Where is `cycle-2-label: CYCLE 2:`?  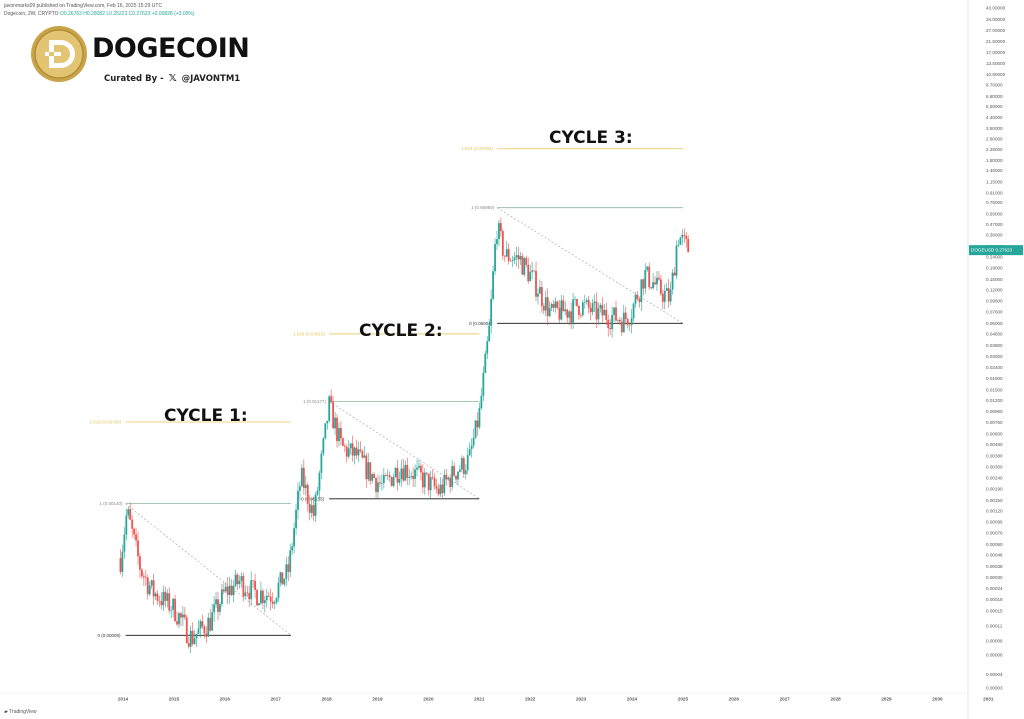
cycle-2-label: CYCLE 2: is located at coordinates (401, 331).